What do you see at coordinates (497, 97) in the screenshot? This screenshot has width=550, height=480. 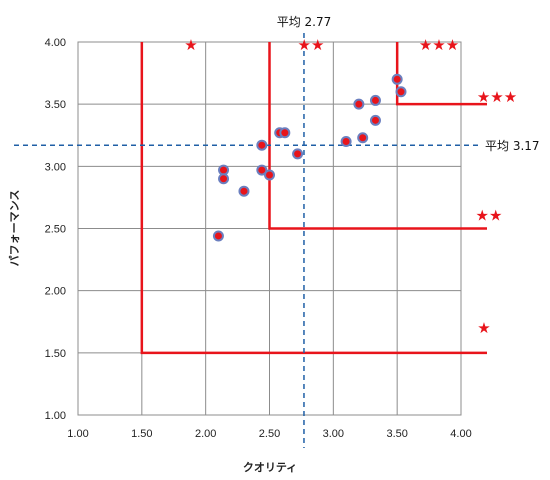 I see `right-star-marker-3: ★★★` at bounding box center [497, 97].